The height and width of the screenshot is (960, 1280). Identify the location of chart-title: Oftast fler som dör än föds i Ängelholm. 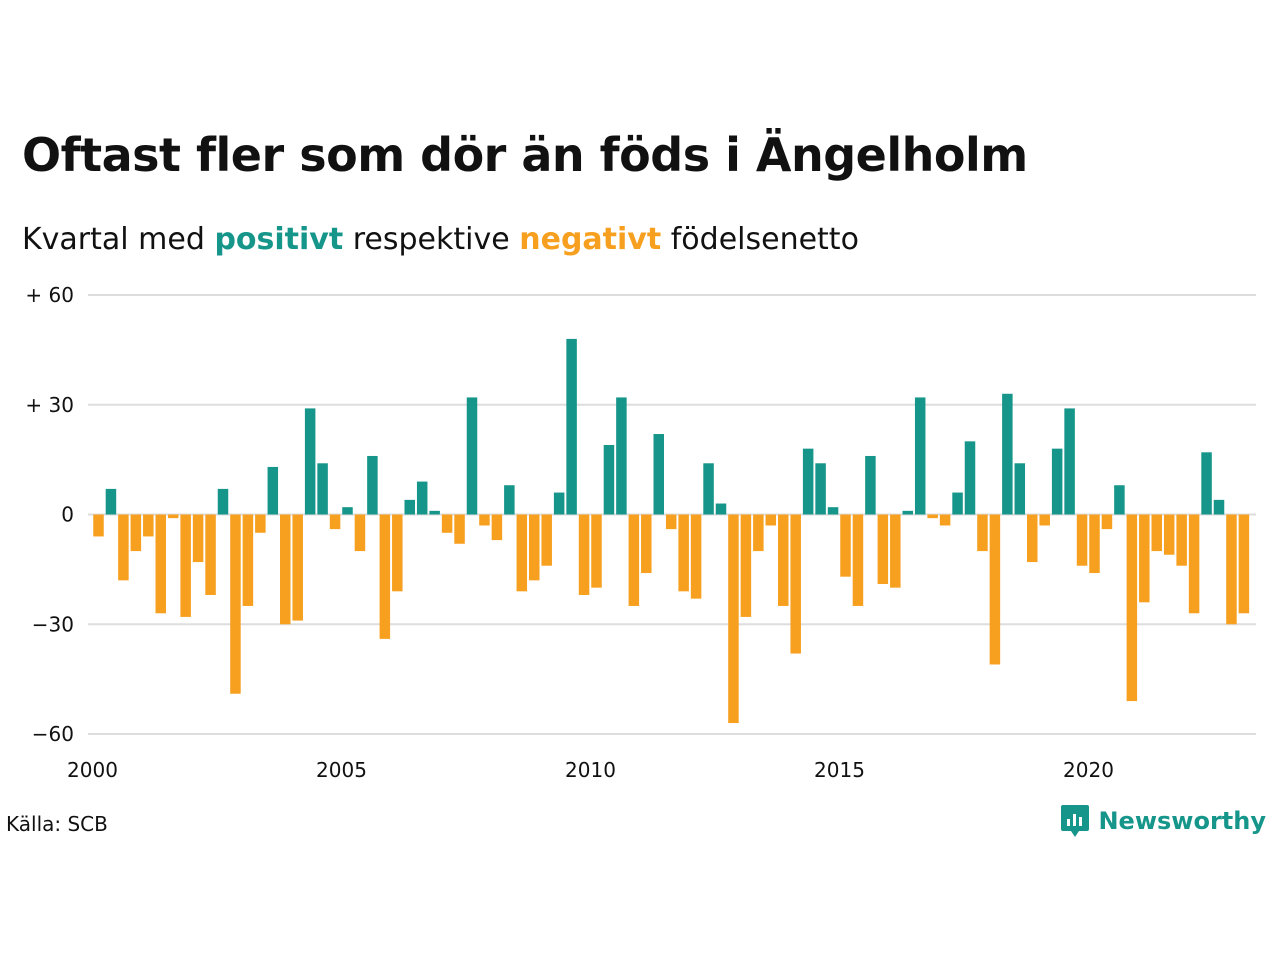
(525, 155).